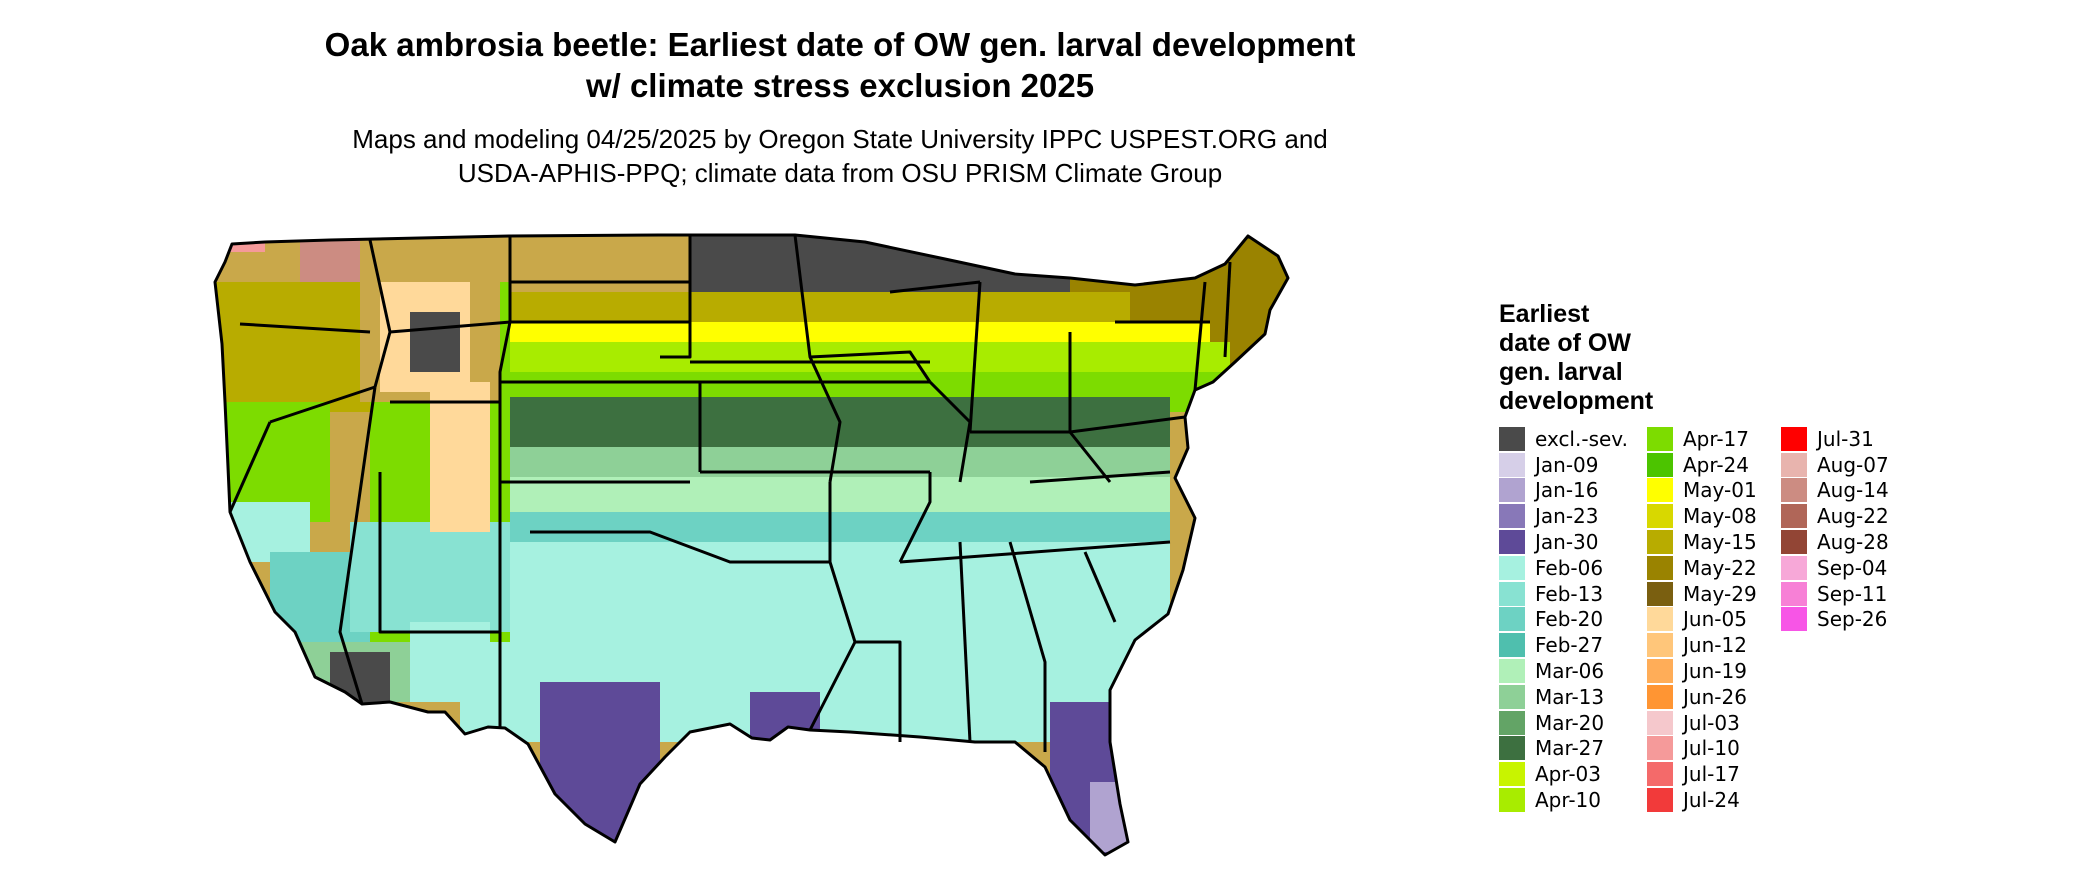  Describe the element at coordinates (1567, 490) in the screenshot. I see `legend-label: Jan-16` at that location.